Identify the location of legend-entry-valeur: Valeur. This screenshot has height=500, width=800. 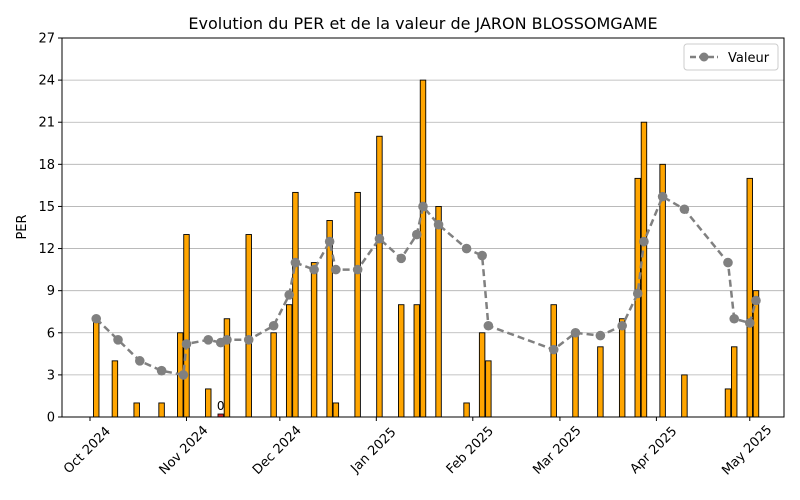
(749, 58).